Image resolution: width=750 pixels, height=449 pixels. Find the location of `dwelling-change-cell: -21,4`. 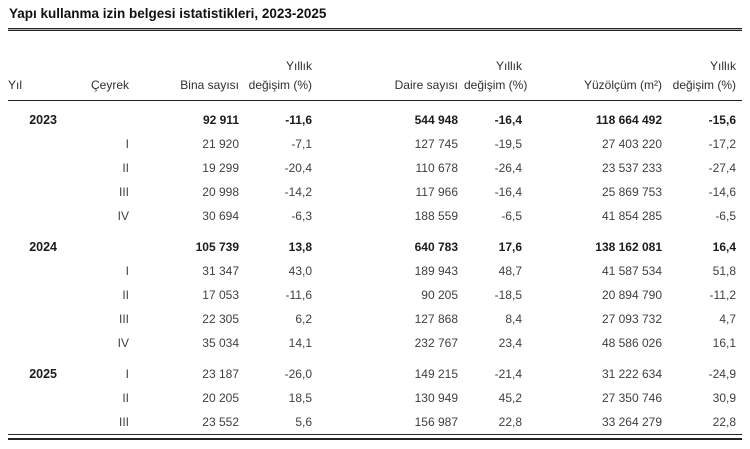

dwelling-change-cell: -21,4 is located at coordinates (508, 374).